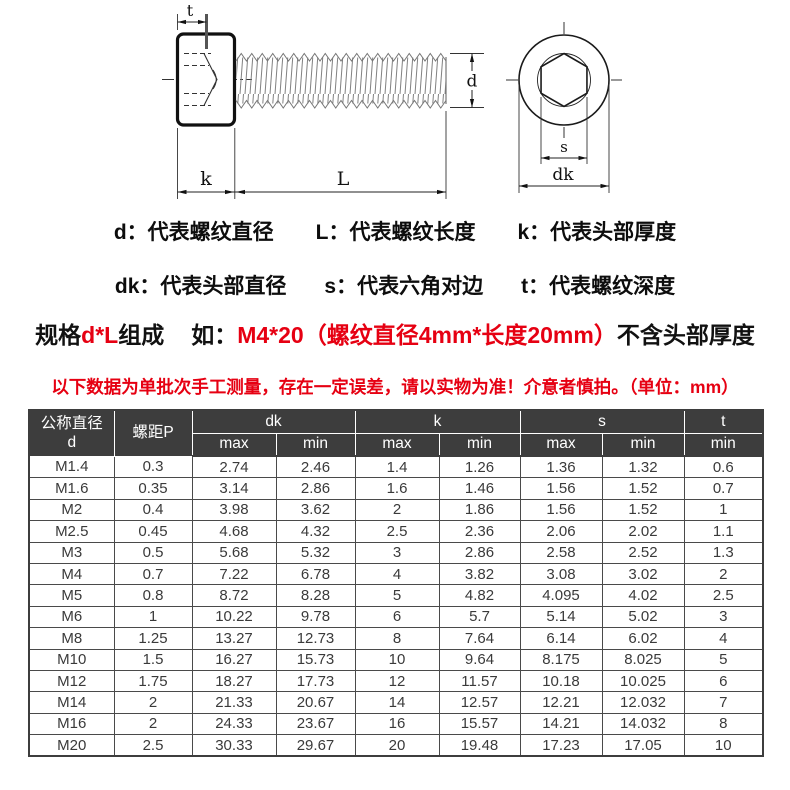 Image resolution: width=790 pixels, height=790 pixels. I want to click on table-cell: 10.22, so click(234, 617).